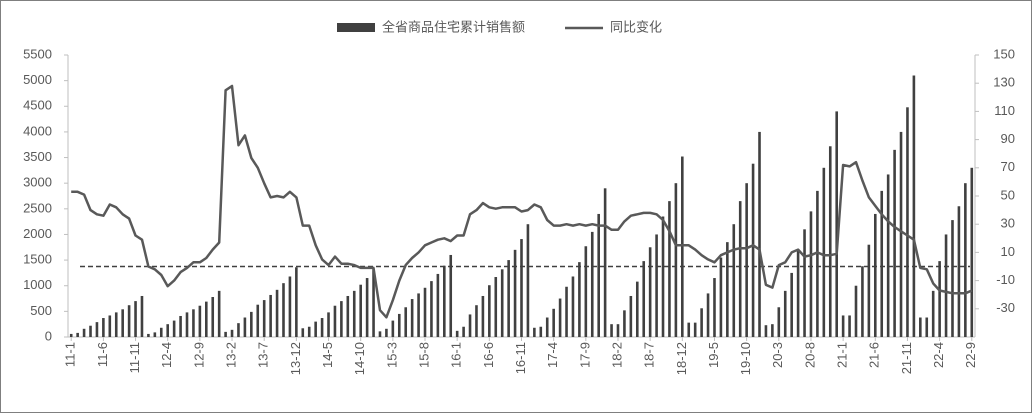 Image resolution: width=1032 pixels, height=413 pixels. Describe the element at coordinates (37, 284) in the screenshot. I see `y-tick-label: 1000` at that location.